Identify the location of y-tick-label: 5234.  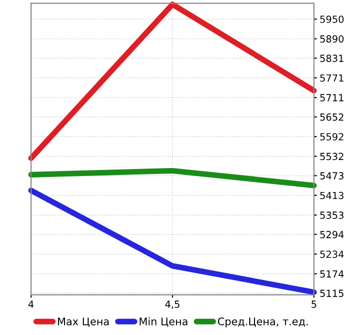
(332, 254).